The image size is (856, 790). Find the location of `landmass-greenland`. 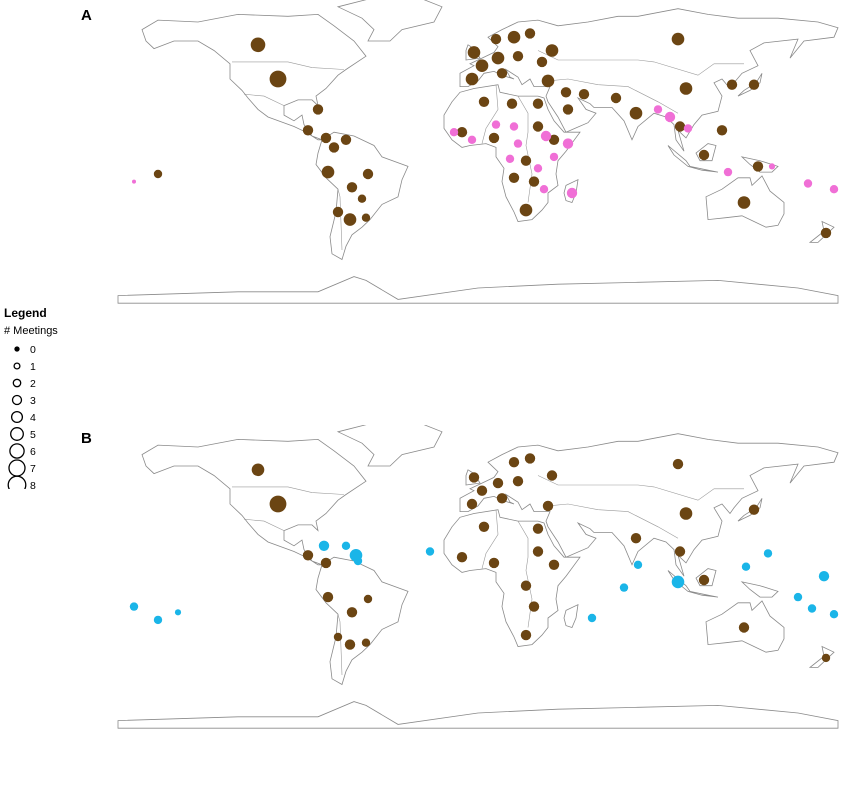

landmass-greenland is located at coordinates (389, 446).